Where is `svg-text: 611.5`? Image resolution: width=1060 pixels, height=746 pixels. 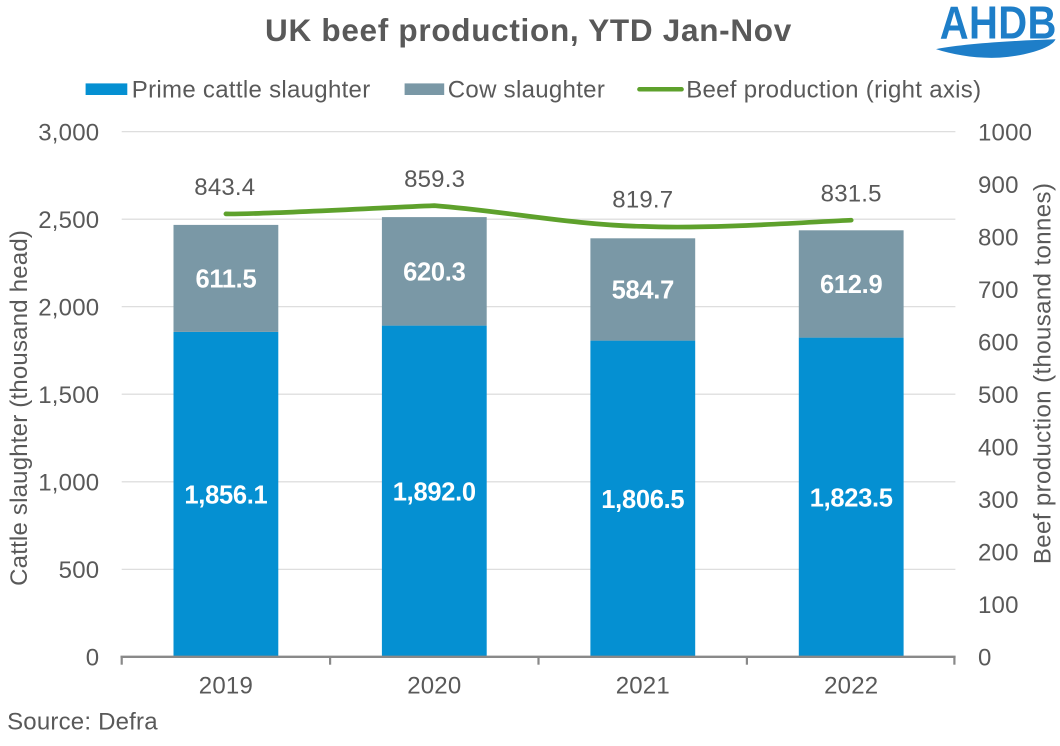 svg-text: 611.5 is located at coordinates (225, 280).